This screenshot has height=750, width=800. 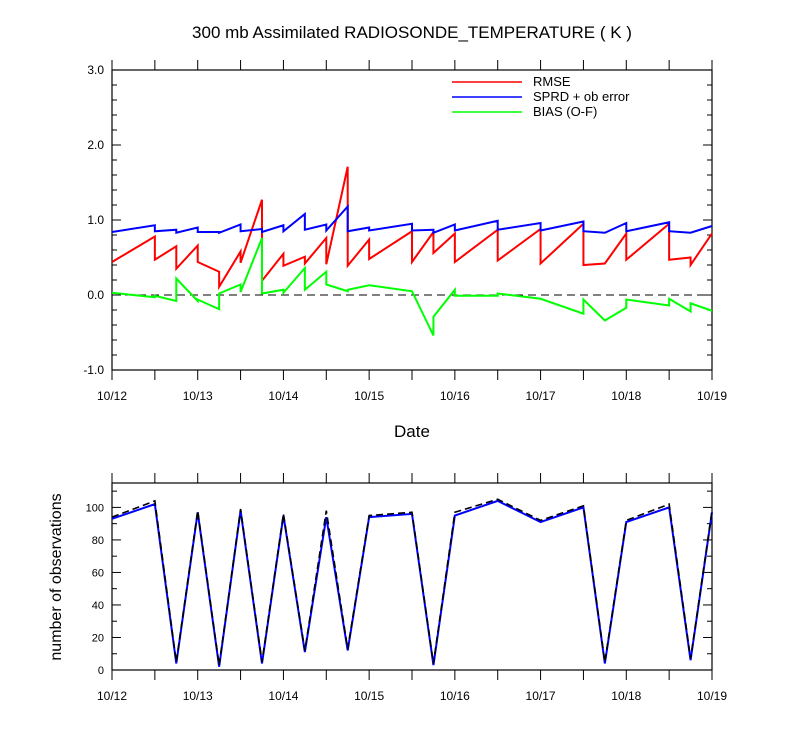 I want to click on y-tick-label: 1.0, so click(x=95, y=220).